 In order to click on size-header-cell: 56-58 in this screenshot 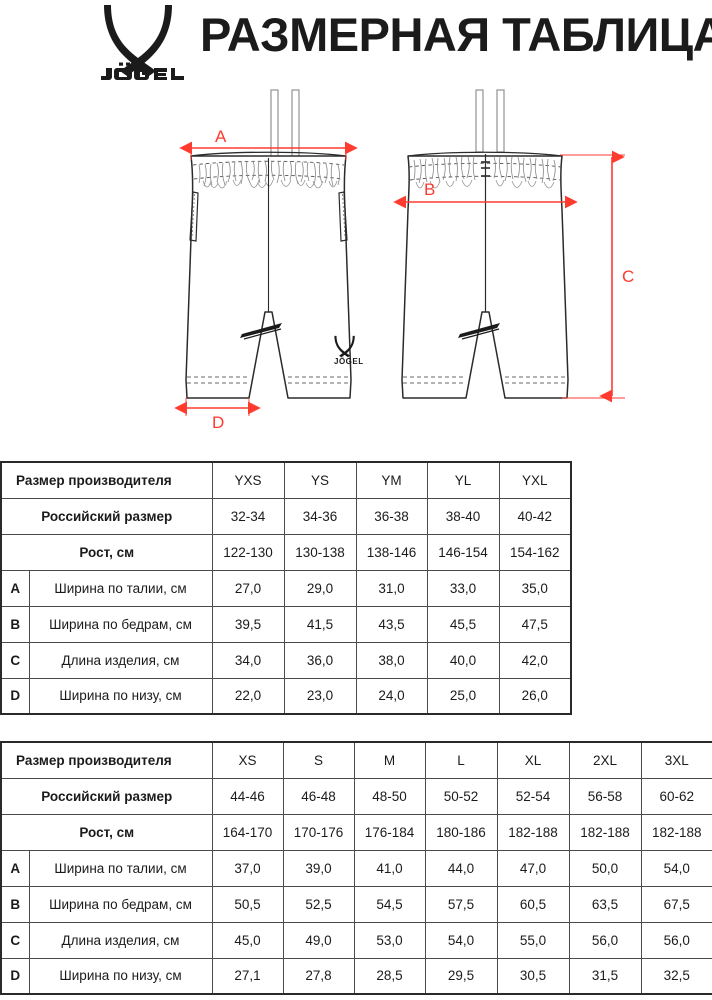, I will do `click(605, 796)`.